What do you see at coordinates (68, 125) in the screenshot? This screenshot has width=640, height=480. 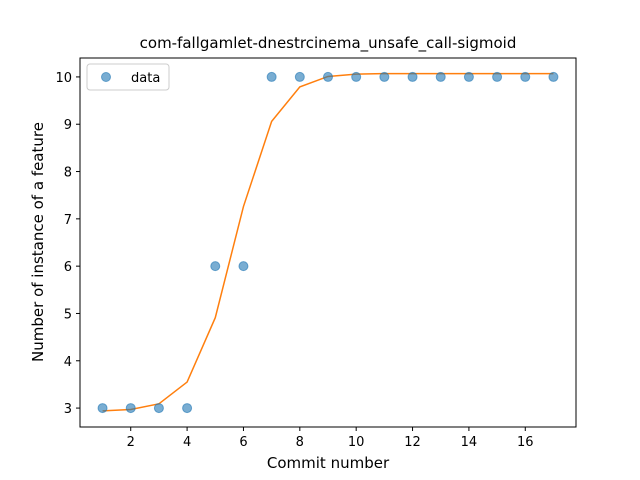 I see `y-tick-label: 9` at bounding box center [68, 125].